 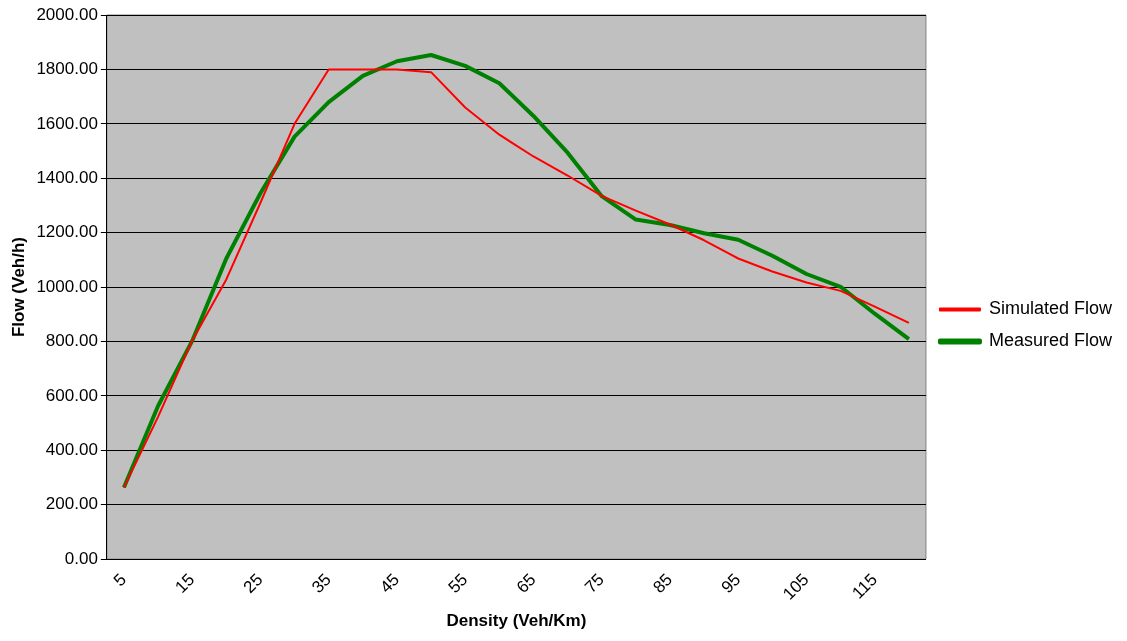 What do you see at coordinates (185, 583) in the screenshot?
I see `x-tick-label: 15` at bounding box center [185, 583].